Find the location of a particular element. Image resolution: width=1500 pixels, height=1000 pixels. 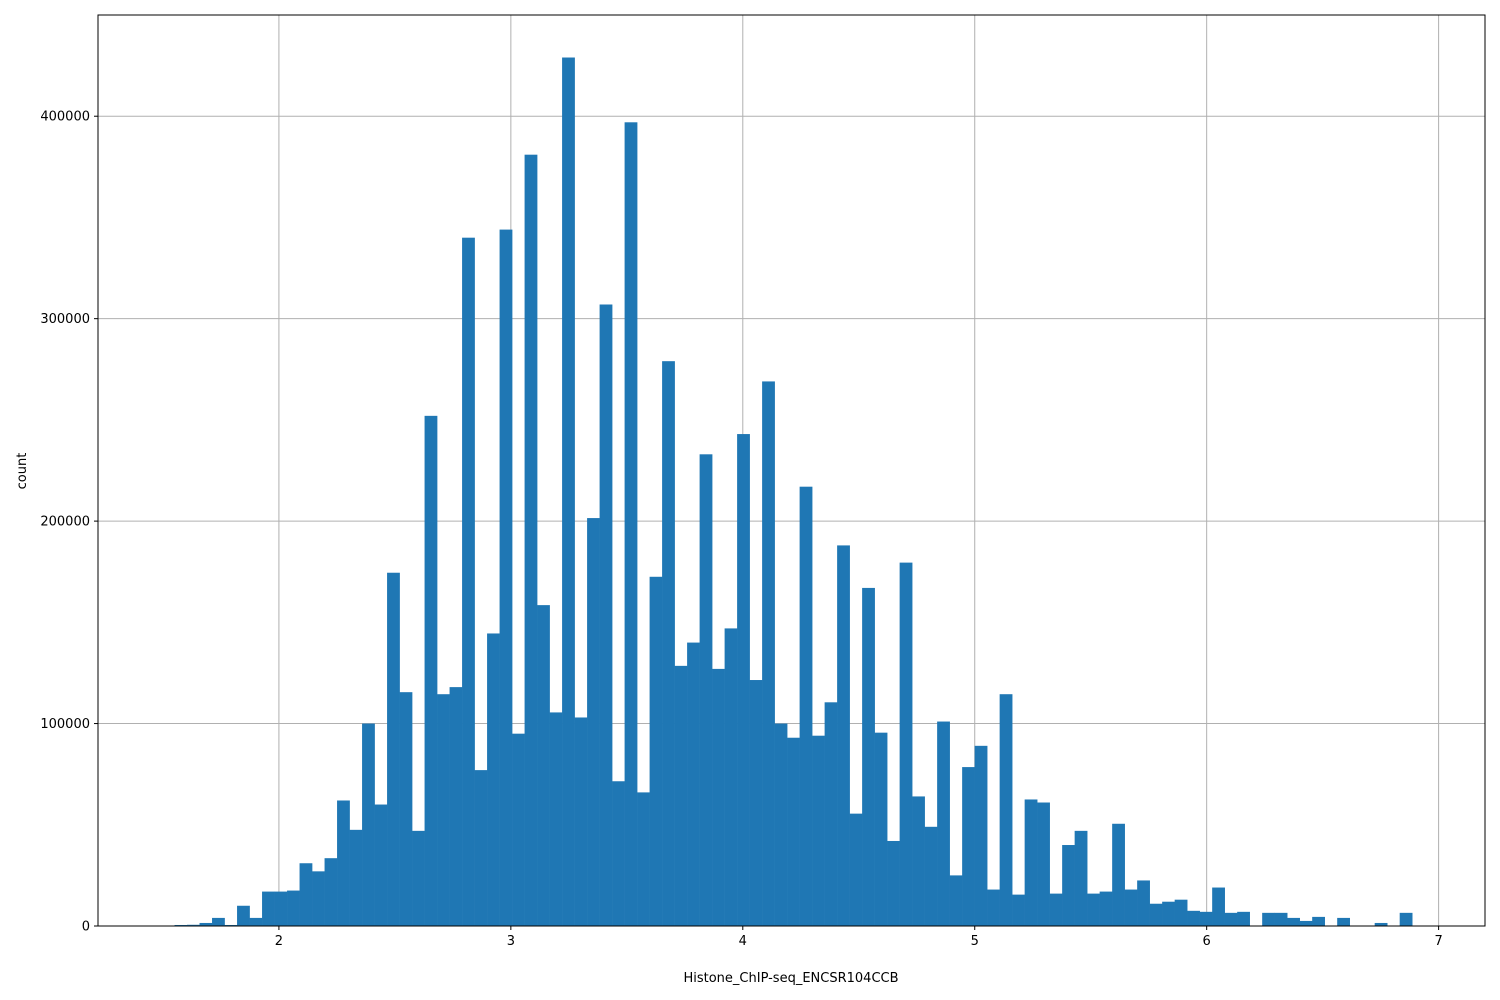

x-axis-label: Histone_ChIP-seq_ENCSR104CCB is located at coordinates (790, 978).